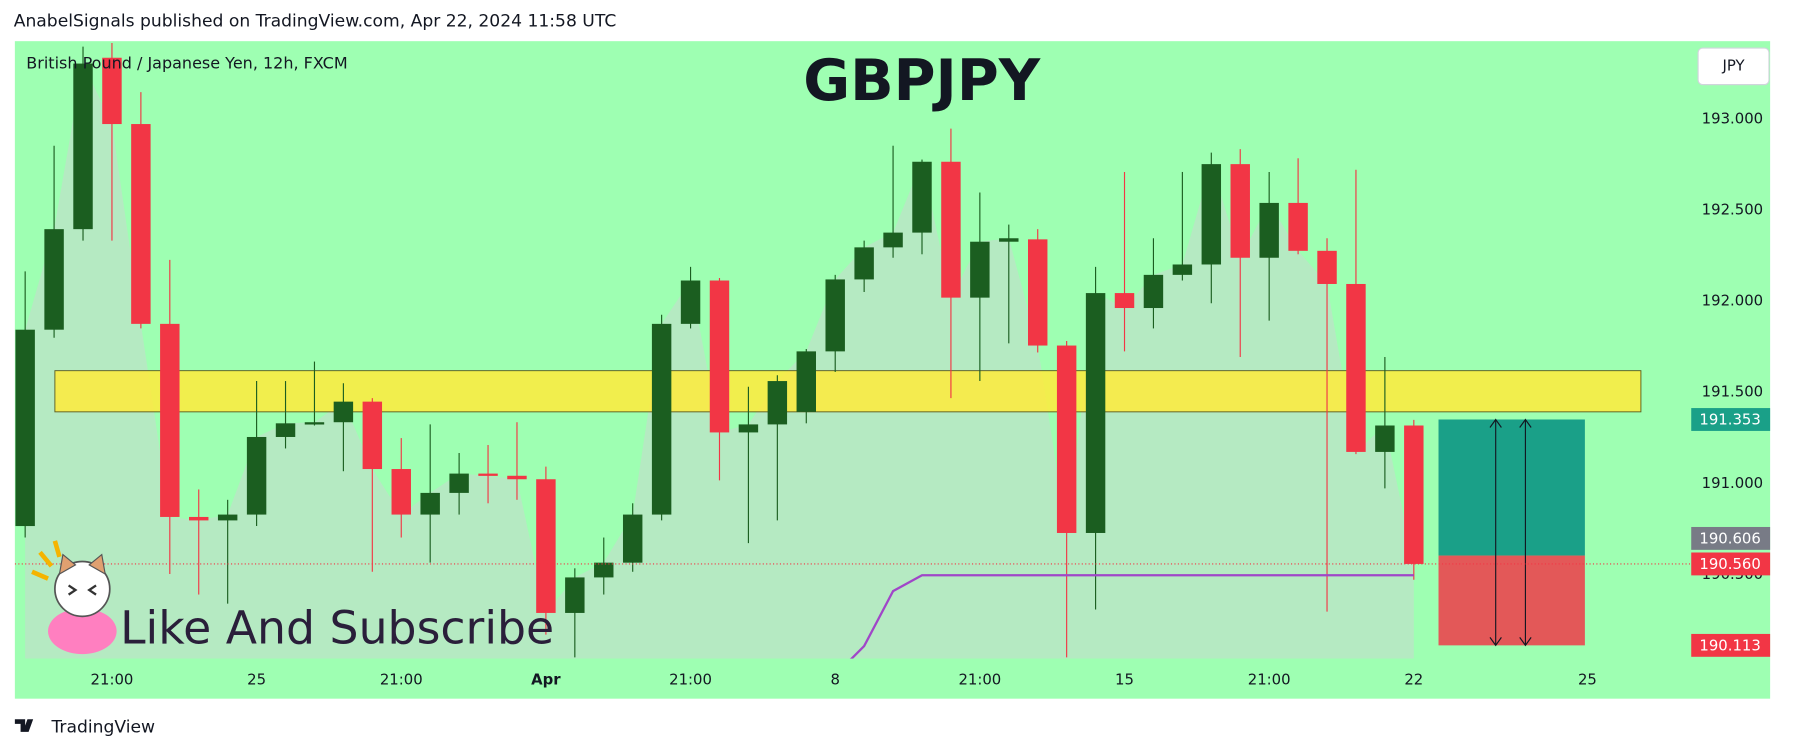  Describe the element at coordinates (337, 628) in the screenshot. I see `annotation: Like And Subscribe` at that location.